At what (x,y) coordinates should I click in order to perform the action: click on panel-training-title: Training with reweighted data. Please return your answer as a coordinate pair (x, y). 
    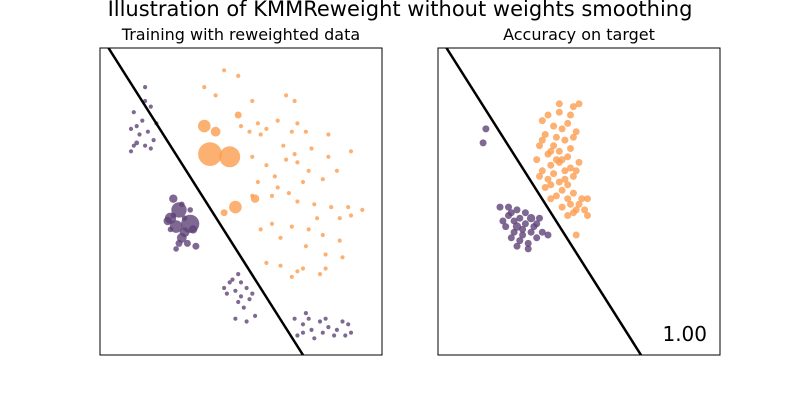
    Looking at the image, I should click on (240, 34).